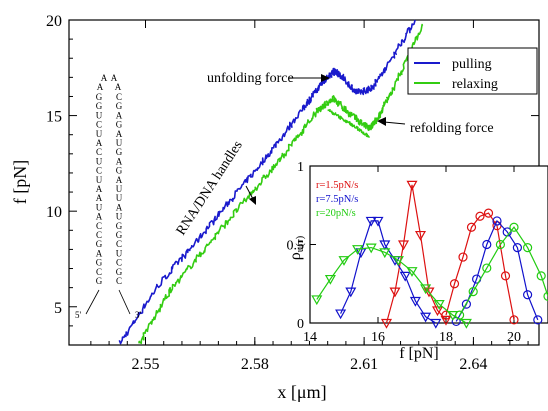 The image size is (548, 411). I want to click on inset-x-tick-label: 14, so click(310, 337).